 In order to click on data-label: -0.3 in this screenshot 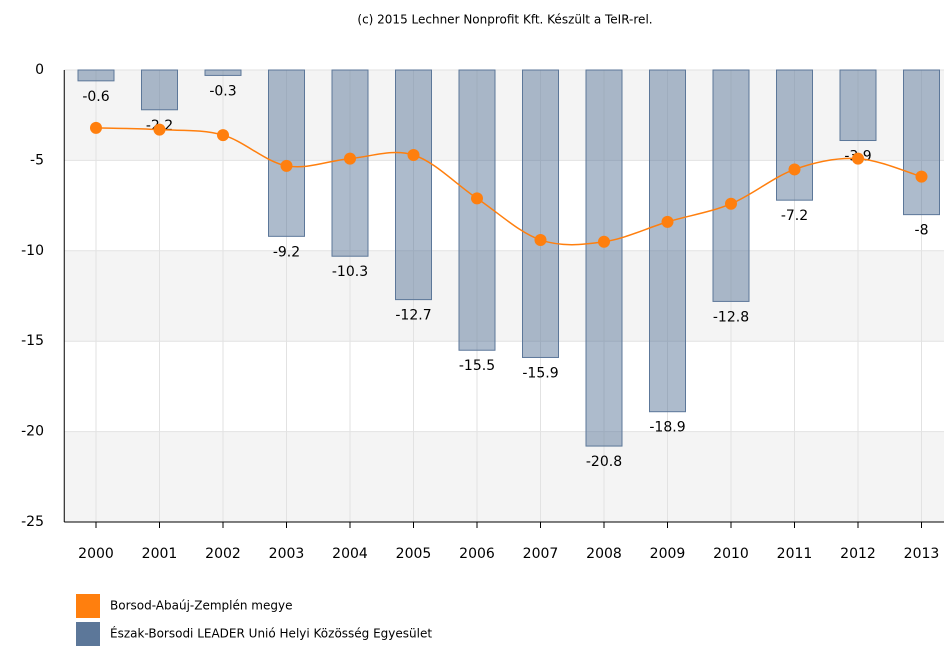, I will do `click(222, 91)`.